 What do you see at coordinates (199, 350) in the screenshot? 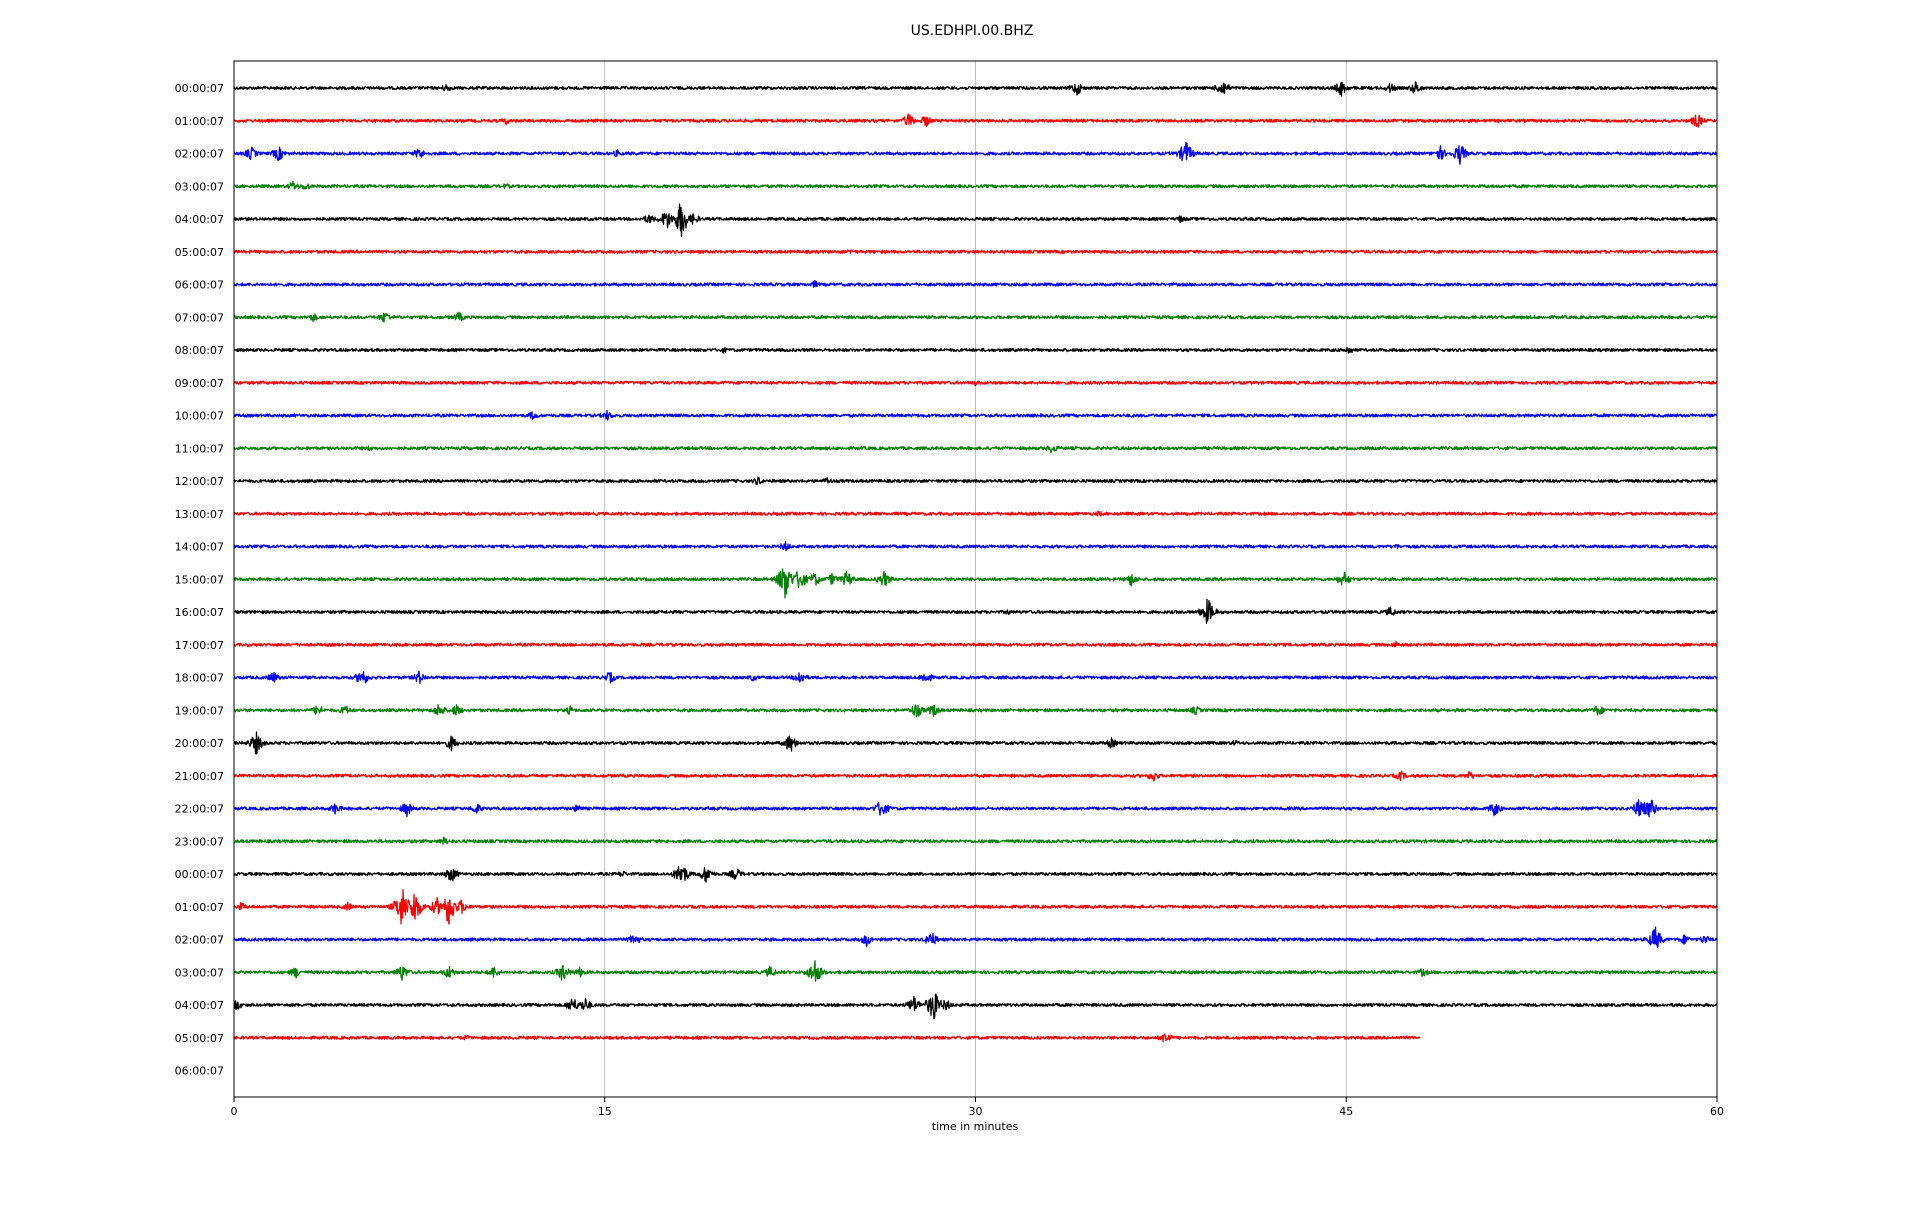
I see `row-label: 08:00:07` at bounding box center [199, 350].